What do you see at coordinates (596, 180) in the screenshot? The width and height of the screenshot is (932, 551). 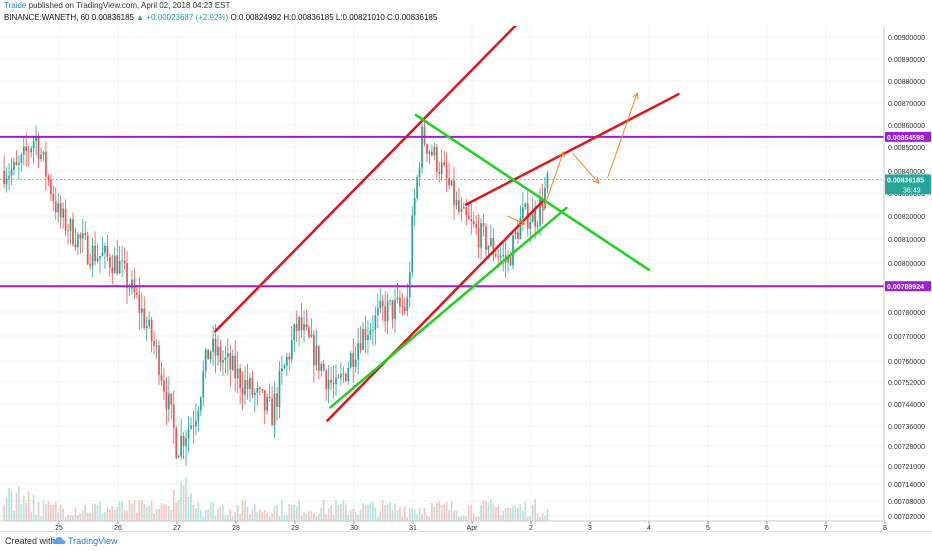 I see `projection-arrow-head` at bounding box center [596, 180].